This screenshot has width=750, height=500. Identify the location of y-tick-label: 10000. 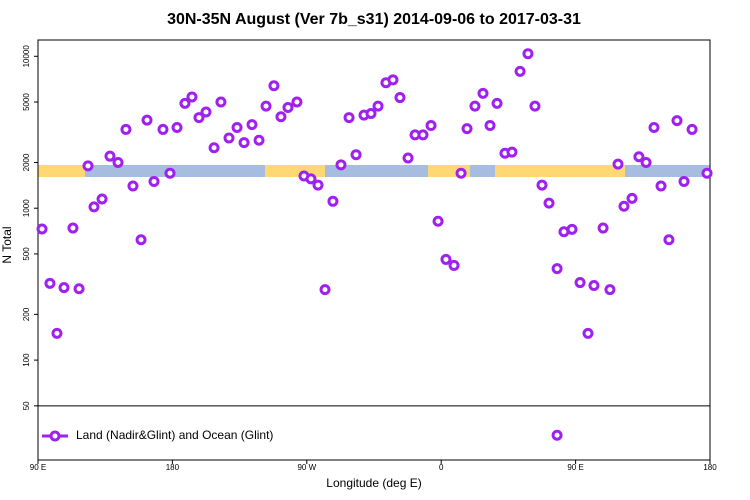
(26, 56).